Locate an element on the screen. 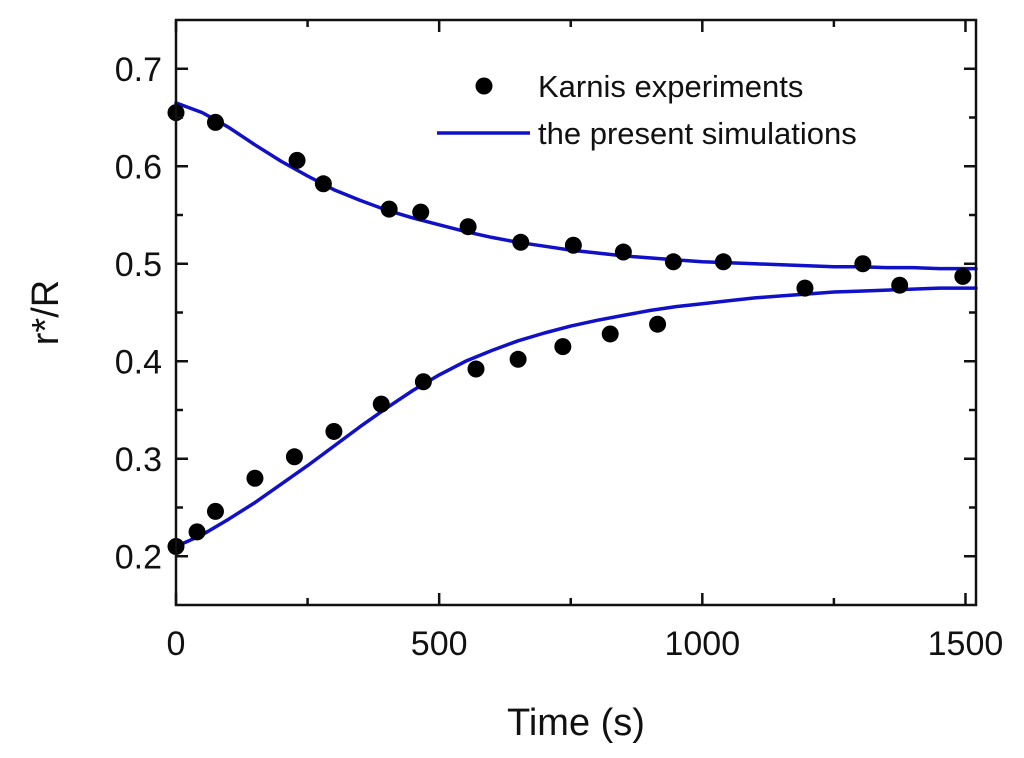 The width and height of the screenshot is (1024, 758). y-axis-title: r*/R is located at coordinates (46, 312).